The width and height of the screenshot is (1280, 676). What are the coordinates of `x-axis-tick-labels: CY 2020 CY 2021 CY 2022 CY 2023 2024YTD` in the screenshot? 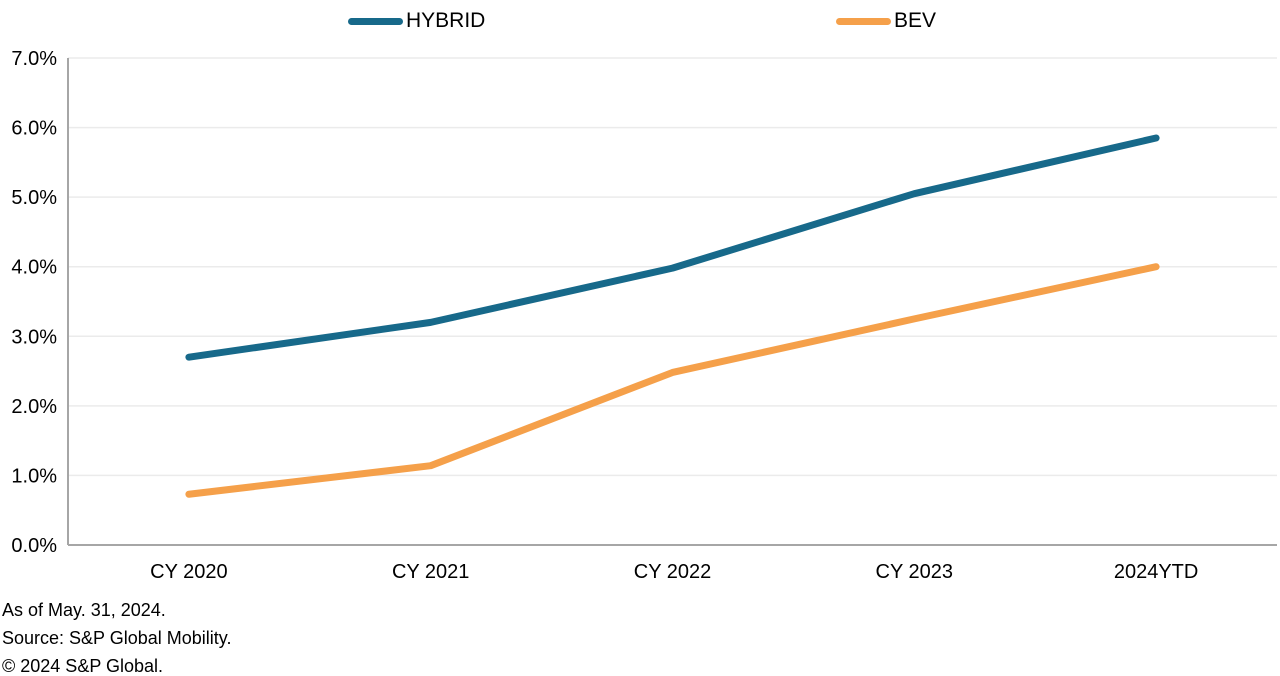 It's located at (674, 572).